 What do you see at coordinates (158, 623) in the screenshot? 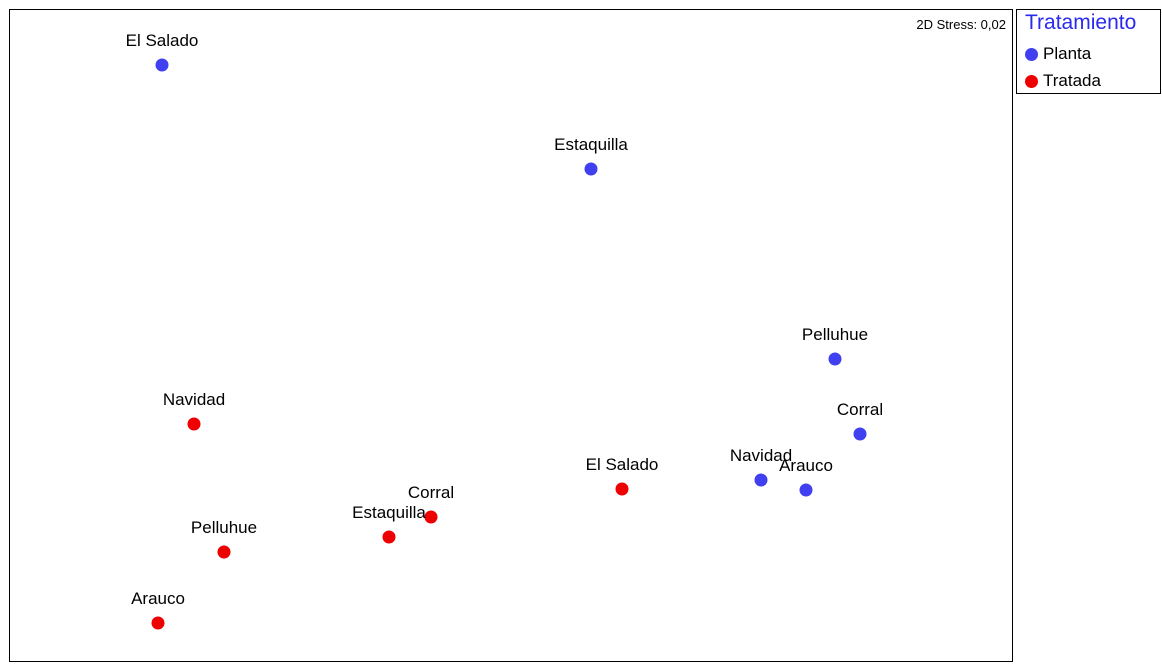
I see `point-tratada-arauco` at bounding box center [158, 623].